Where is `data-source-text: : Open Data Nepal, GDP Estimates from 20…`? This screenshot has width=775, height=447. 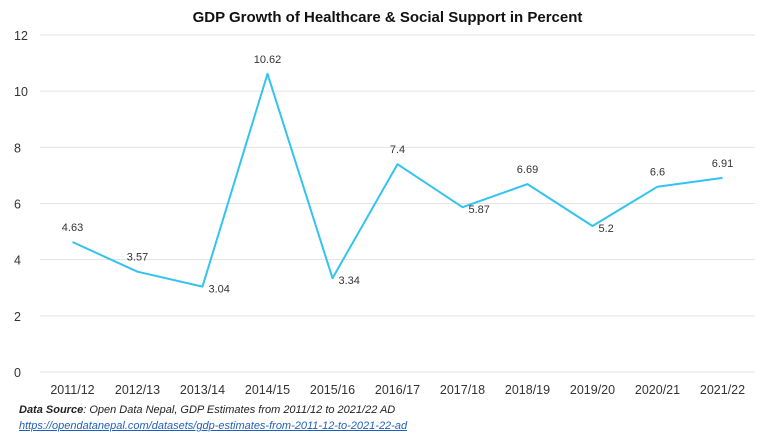 data-source-text: : Open Data Nepal, GDP Estimates from 20… is located at coordinates (239, 410).